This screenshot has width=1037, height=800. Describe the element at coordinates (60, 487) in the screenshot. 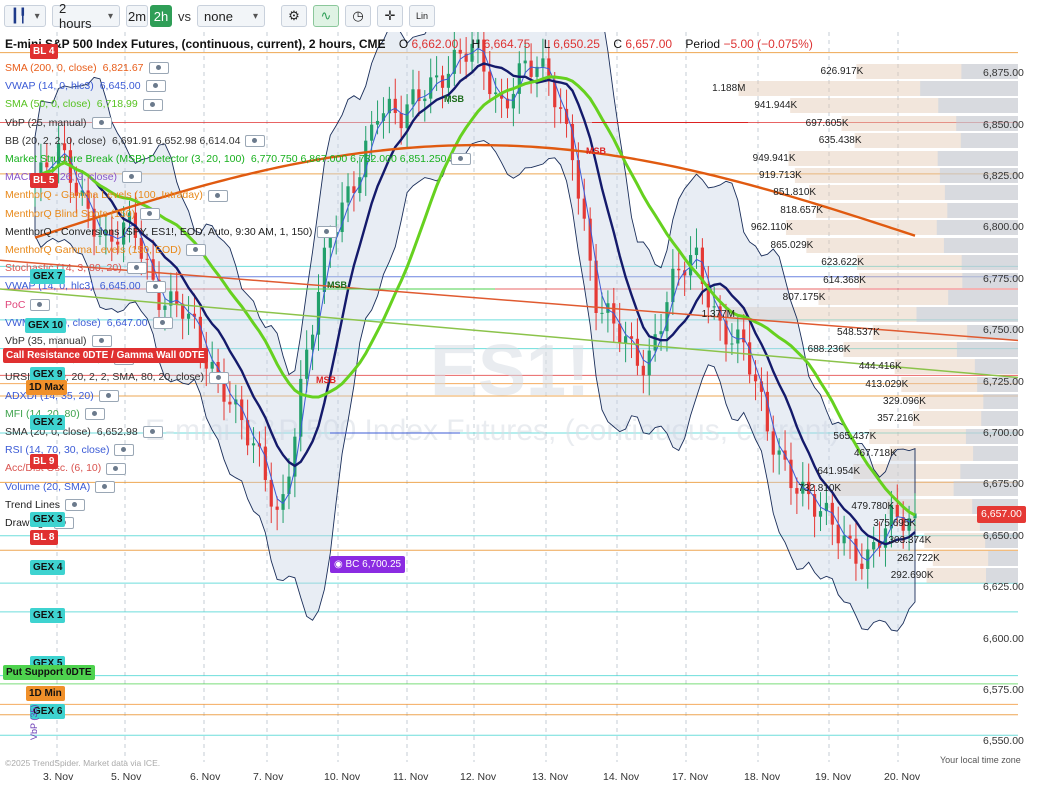

I see `indicator-row: Volume (20, SMA)` at that location.